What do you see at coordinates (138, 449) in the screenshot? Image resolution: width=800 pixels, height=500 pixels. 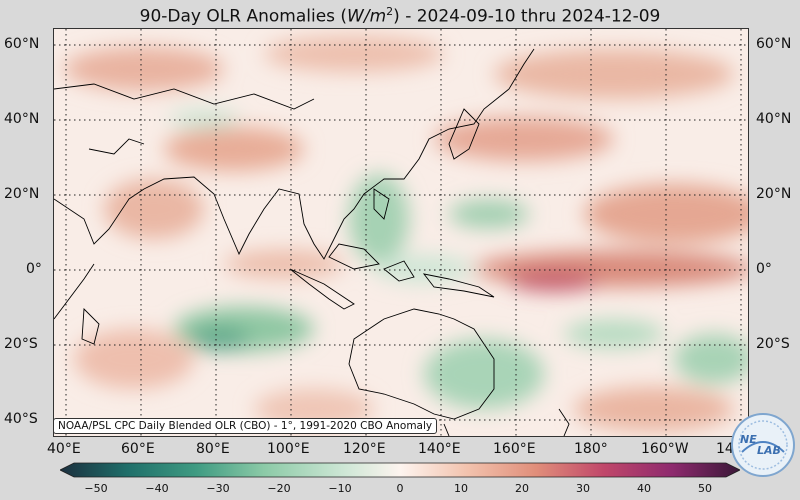 I see `lon-label-60e: 60°E` at bounding box center [138, 449].